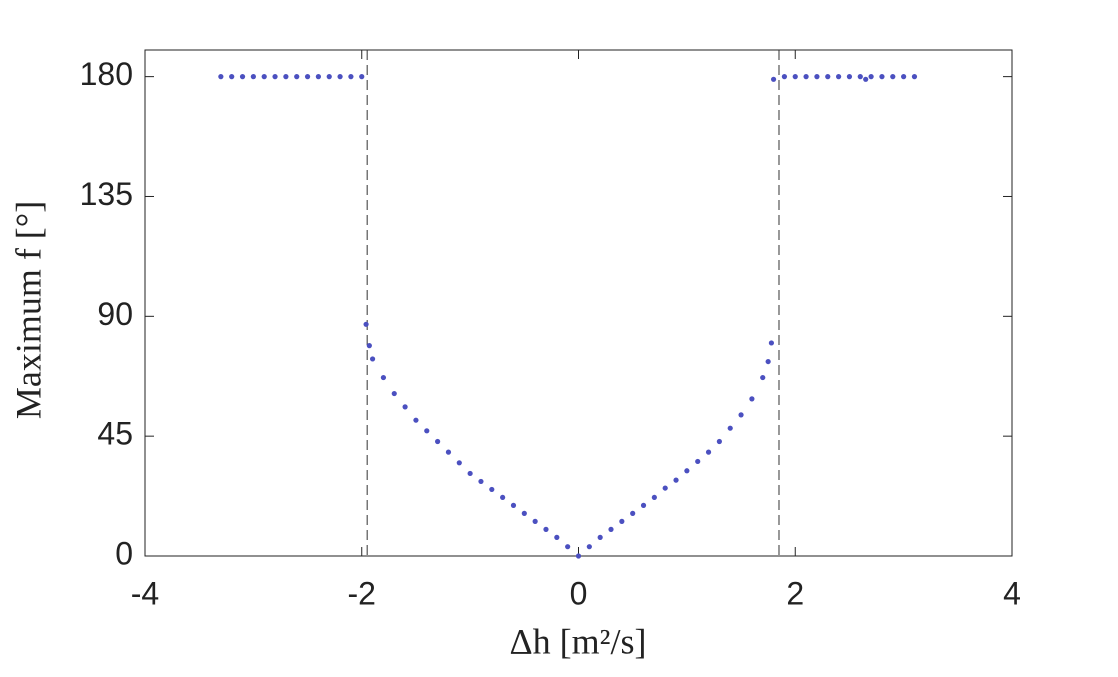 The height and width of the screenshot is (677, 1118). What do you see at coordinates (362, 593) in the screenshot?
I see `x-tick-label: -2` at bounding box center [362, 593].